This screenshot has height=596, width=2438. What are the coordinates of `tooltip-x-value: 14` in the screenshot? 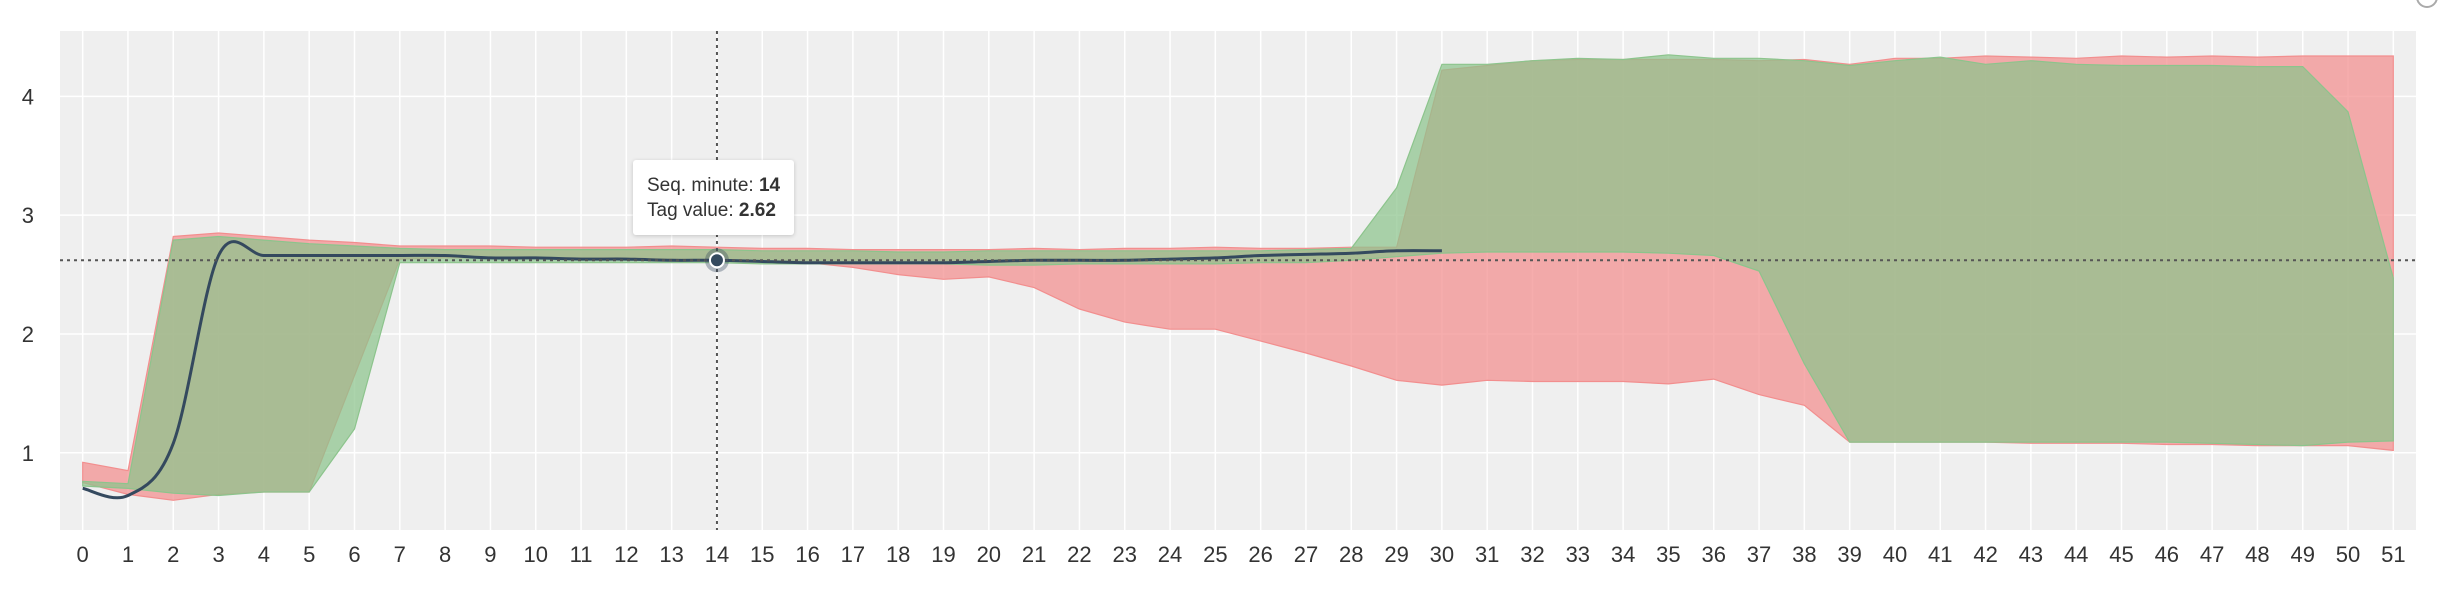 It's located at (769, 185).